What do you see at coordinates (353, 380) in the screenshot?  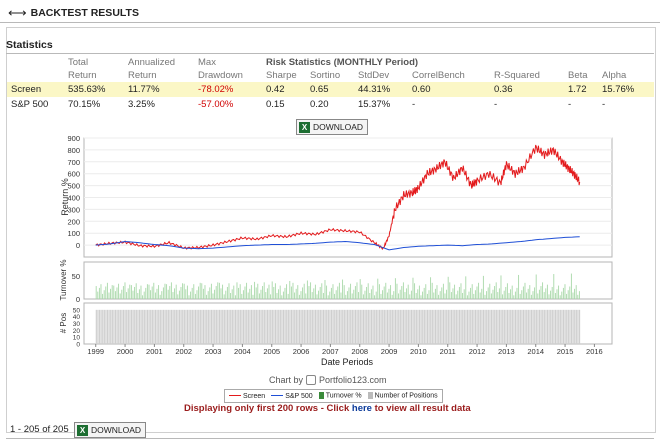 I see `brand-name: Portfolio123.com` at bounding box center [353, 380].